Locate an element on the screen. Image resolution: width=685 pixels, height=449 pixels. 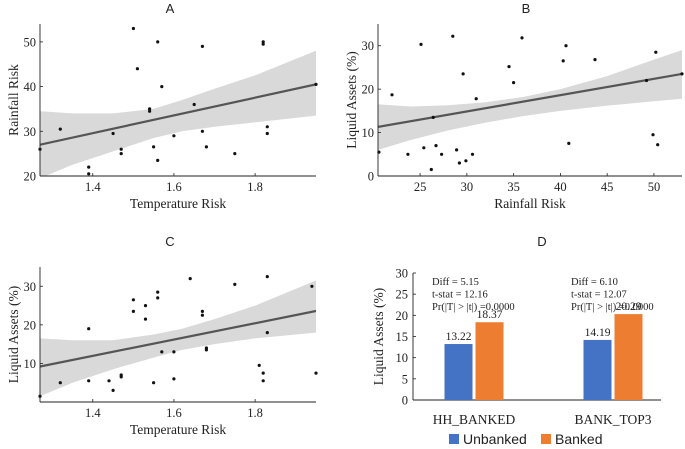
bar-value-label: 20.29 is located at coordinates (629, 307).